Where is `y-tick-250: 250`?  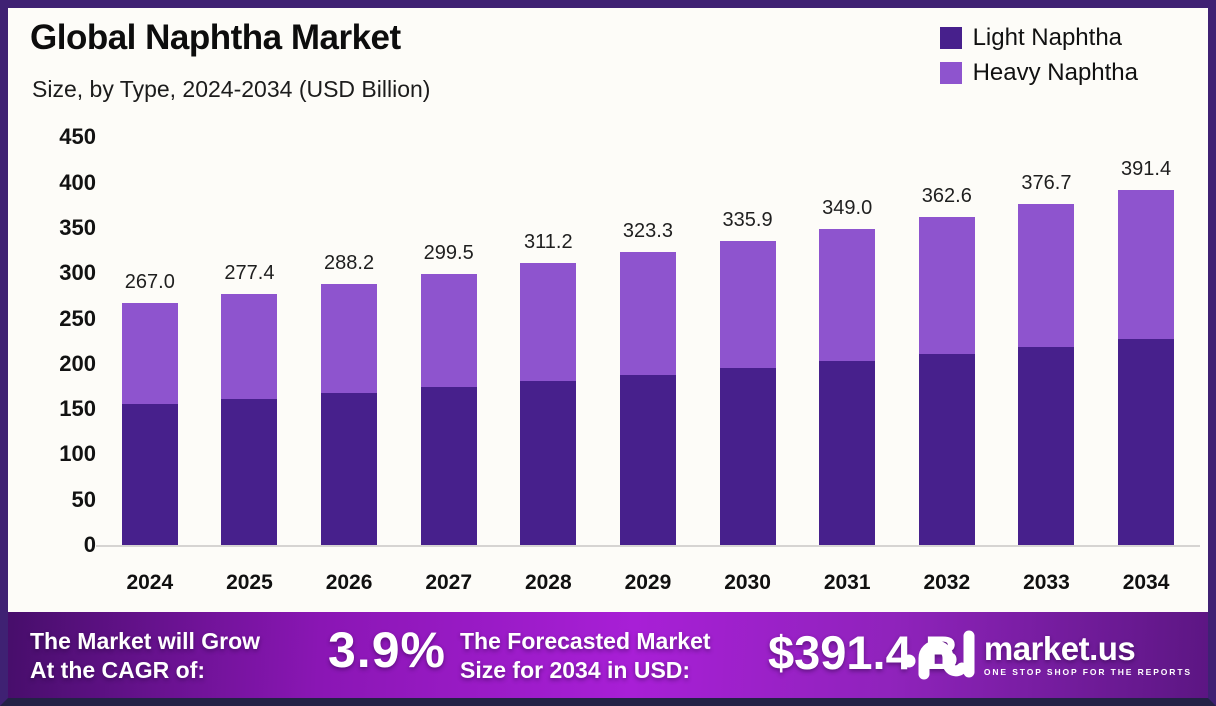 y-tick-250: 250 is located at coordinates (77, 318).